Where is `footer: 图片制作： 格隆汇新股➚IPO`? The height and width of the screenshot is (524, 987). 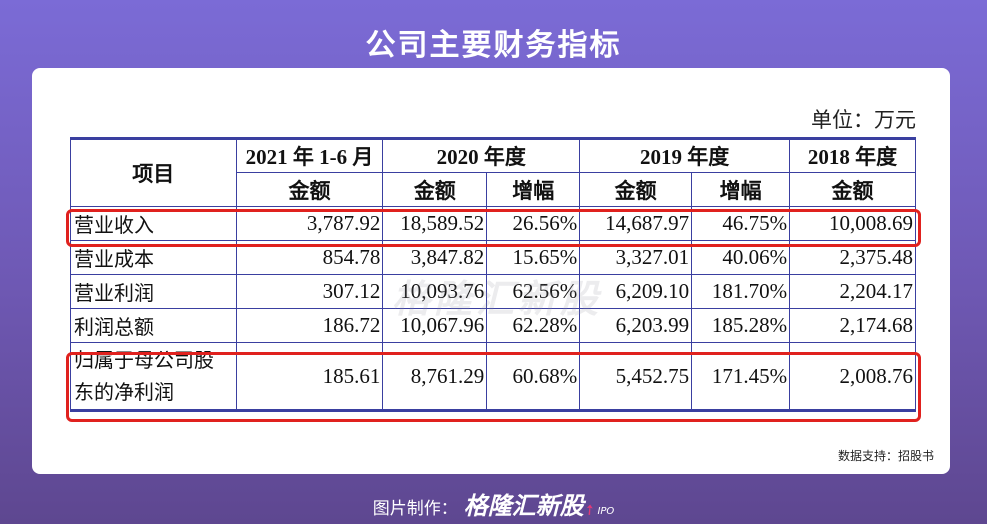
footer: 图片制作： 格隆汇新股➚IPO is located at coordinates (493, 503).